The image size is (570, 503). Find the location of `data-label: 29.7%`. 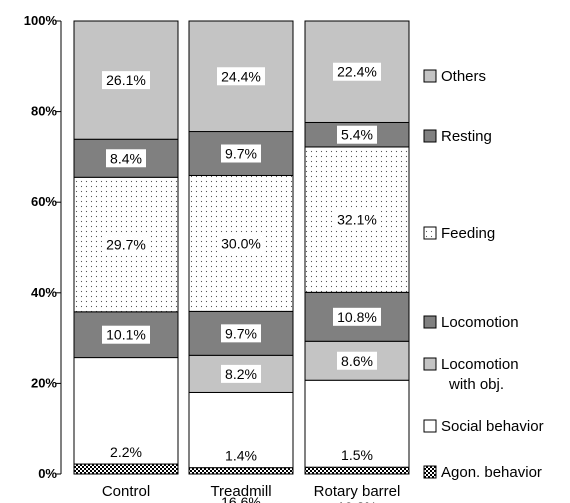

data-label: 29.7% is located at coordinates (126, 245).